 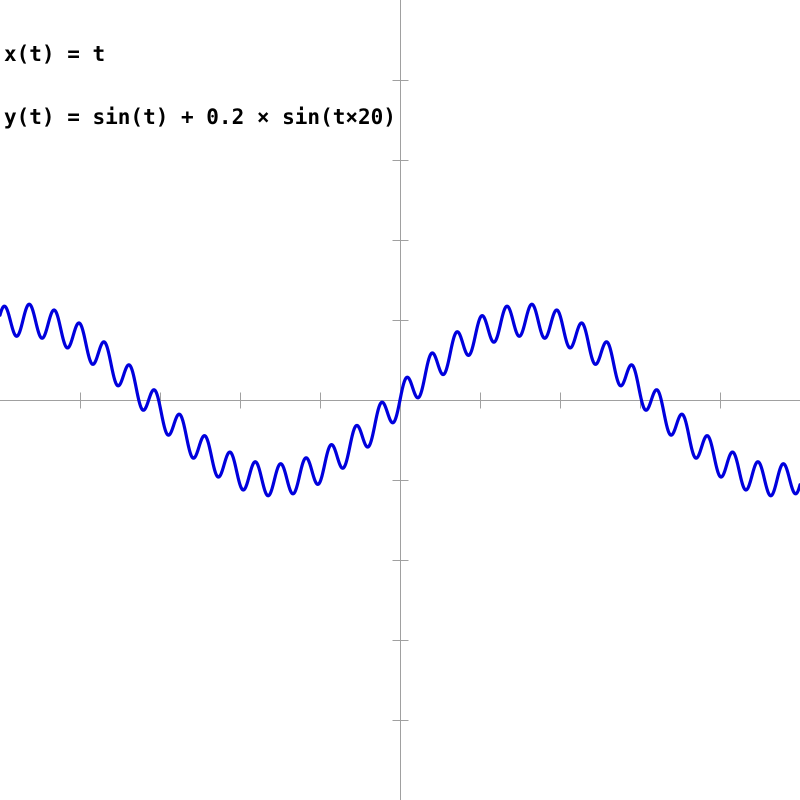 I want to click on equation-block: x(t) = t y(t) = sin(t) + 0.2 × sin(t×20), so click(x=200, y=86).